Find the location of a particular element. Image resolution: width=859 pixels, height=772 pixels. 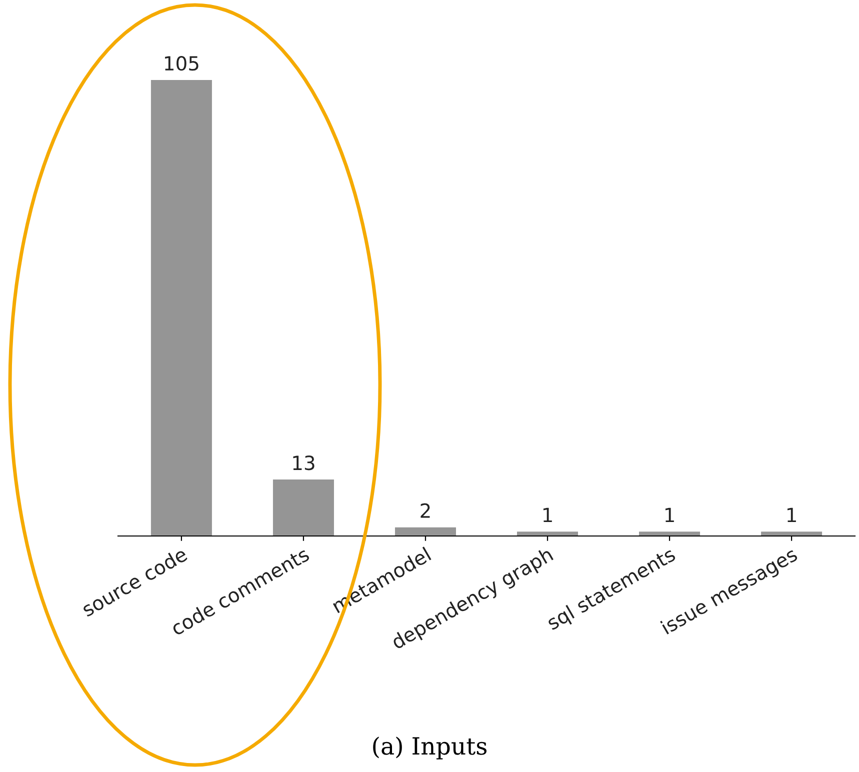

data-label: 105 is located at coordinates (181, 63).